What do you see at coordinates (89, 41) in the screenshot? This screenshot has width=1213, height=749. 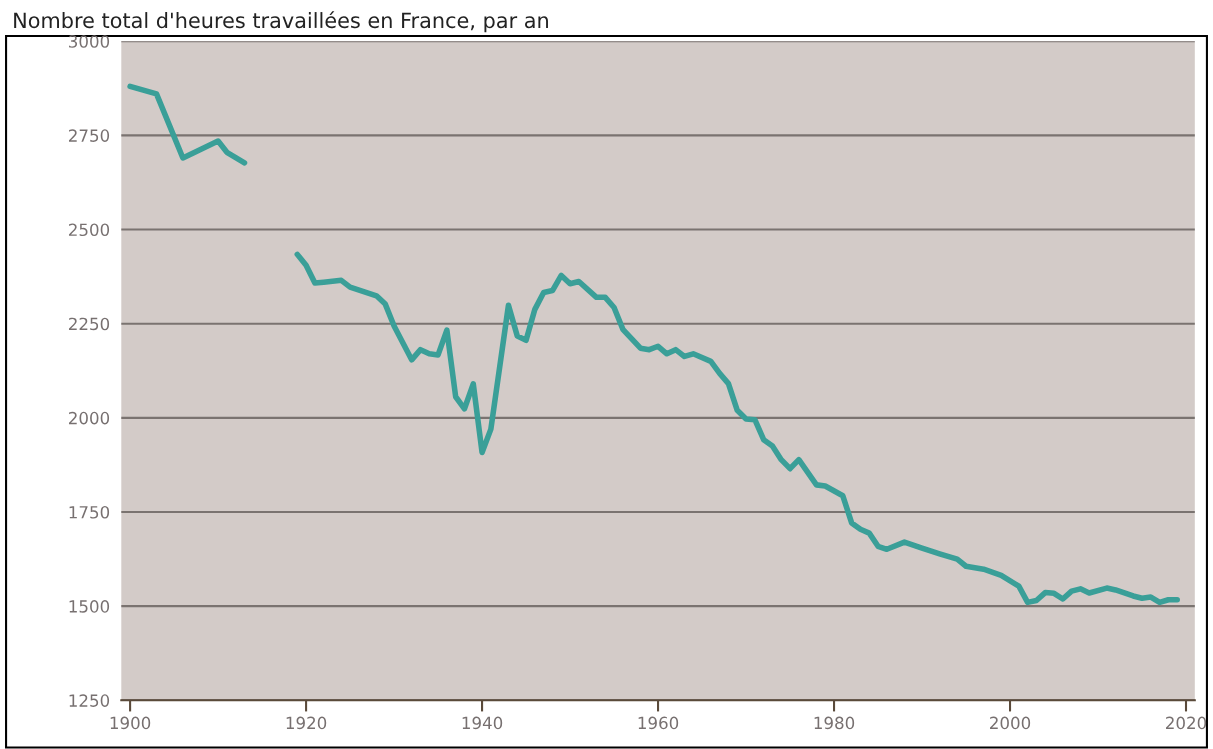 I see `y-tick-label: 3000` at bounding box center [89, 41].